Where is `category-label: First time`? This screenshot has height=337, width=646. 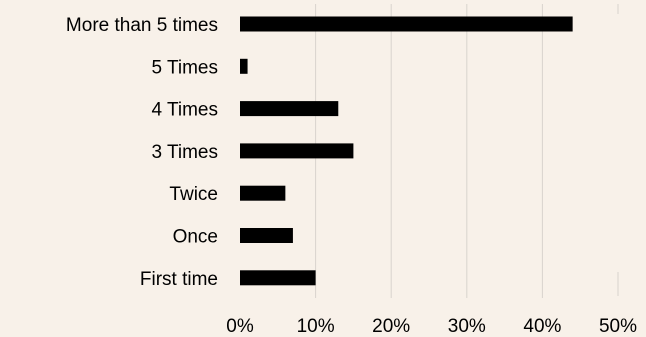
category-label: First time is located at coordinates (179, 279).